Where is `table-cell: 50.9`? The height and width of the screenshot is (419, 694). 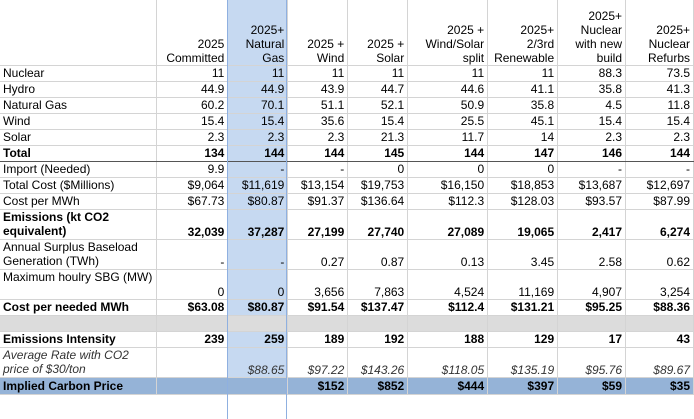 table-cell: 50.9 is located at coordinates (448, 105).